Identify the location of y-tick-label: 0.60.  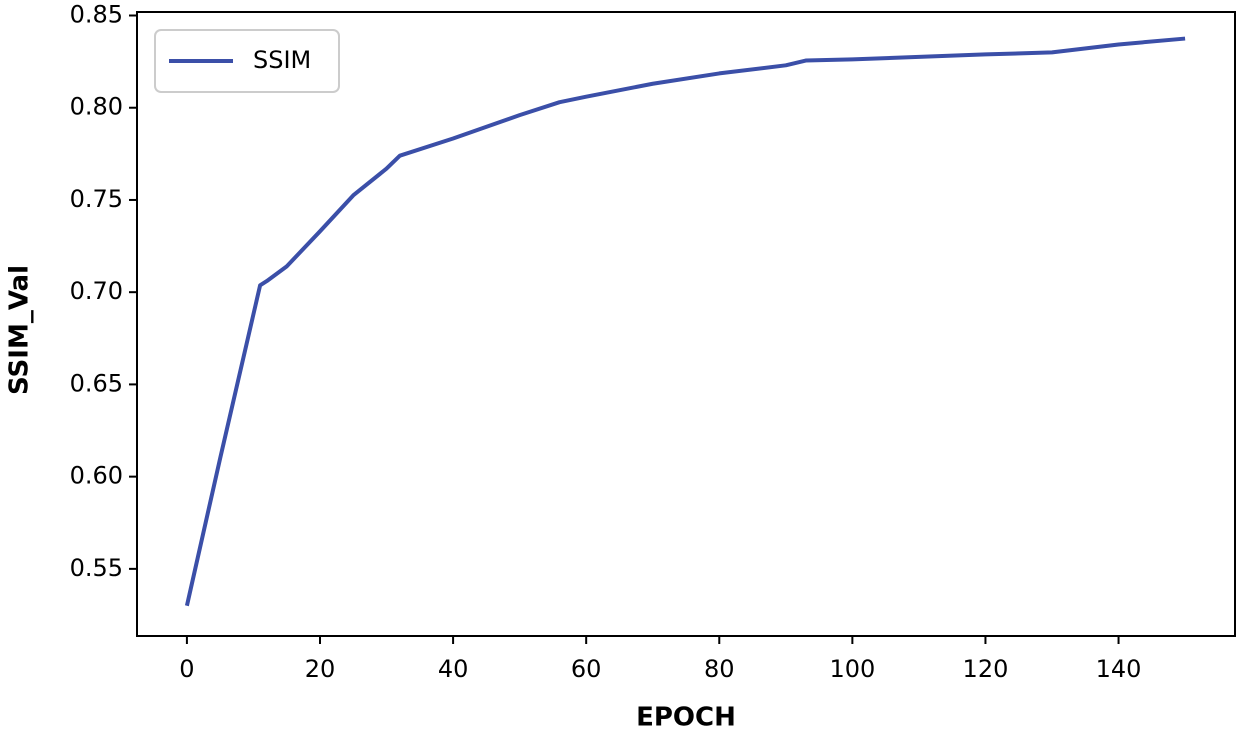
(96, 476).